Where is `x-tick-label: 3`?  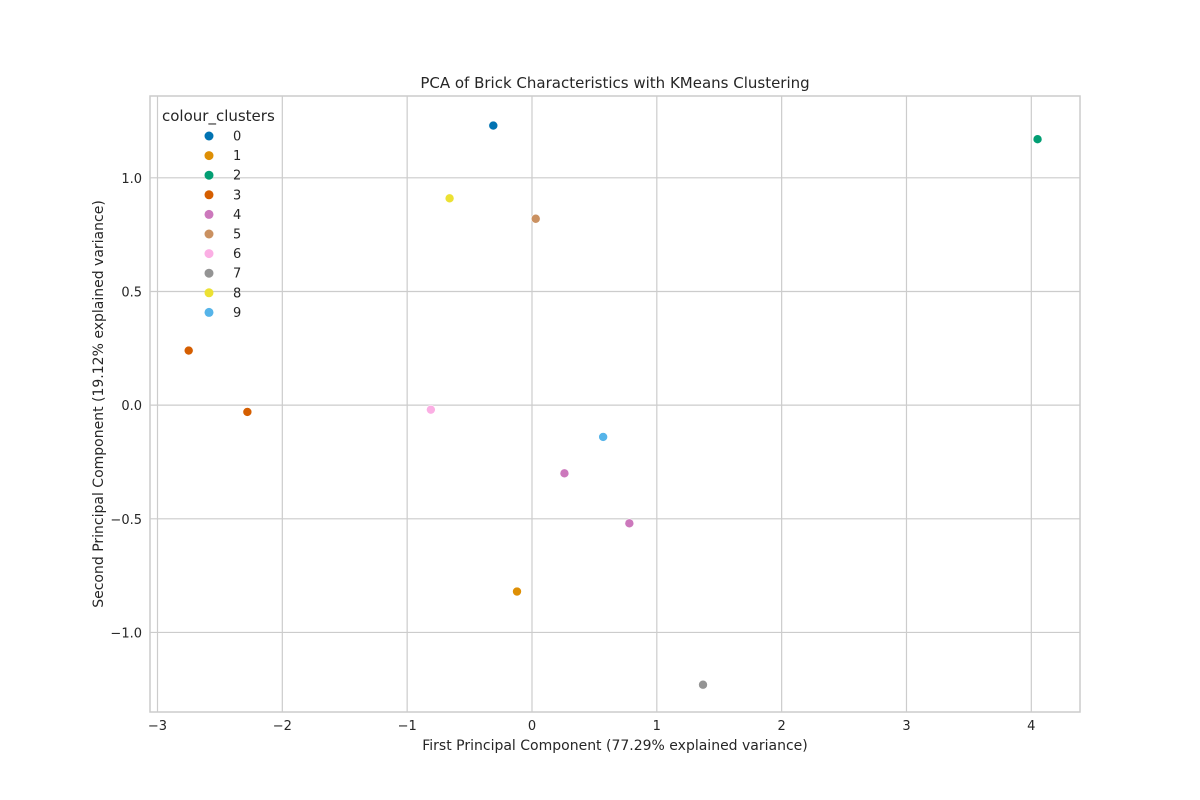 x-tick-label: 3 is located at coordinates (906, 726).